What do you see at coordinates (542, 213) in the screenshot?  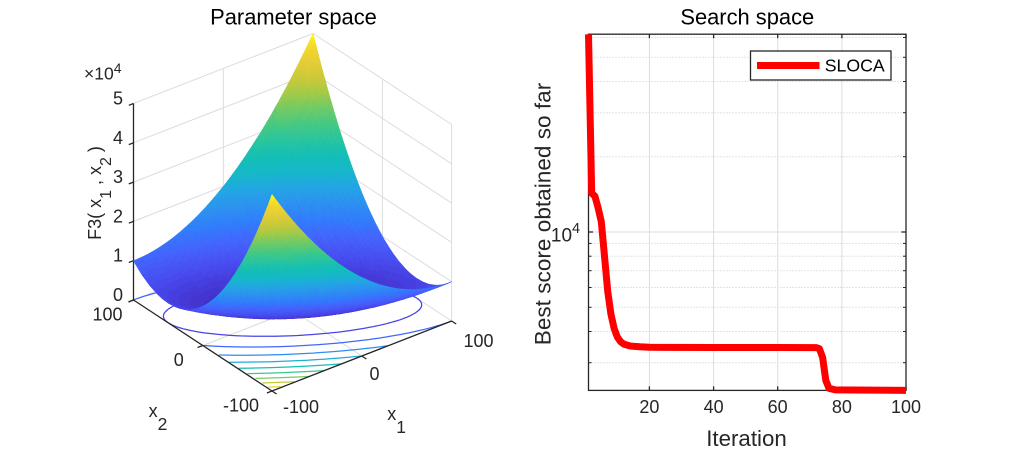 I see `svg-text: Best score obtained so far` at bounding box center [542, 213].